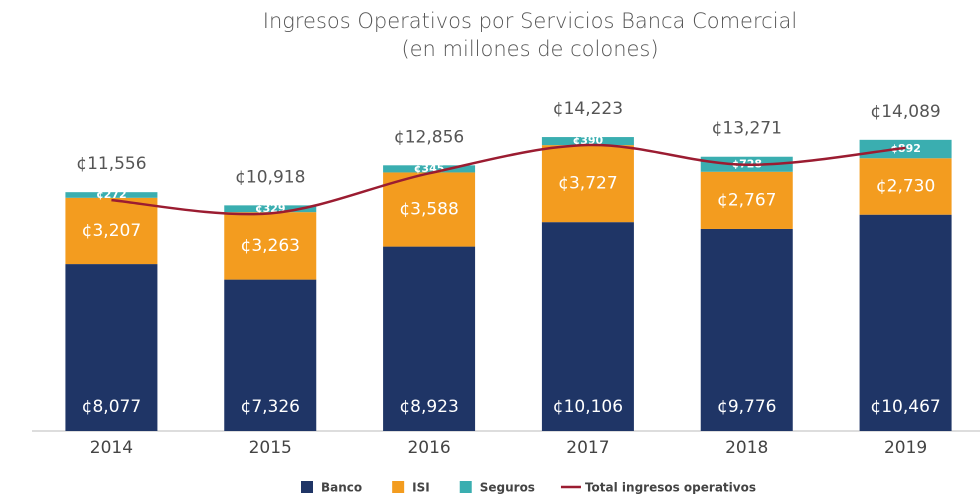 The height and width of the screenshot is (498, 980). What do you see at coordinates (507, 488) in the screenshot?
I see `legend-label: Seguros` at bounding box center [507, 488].